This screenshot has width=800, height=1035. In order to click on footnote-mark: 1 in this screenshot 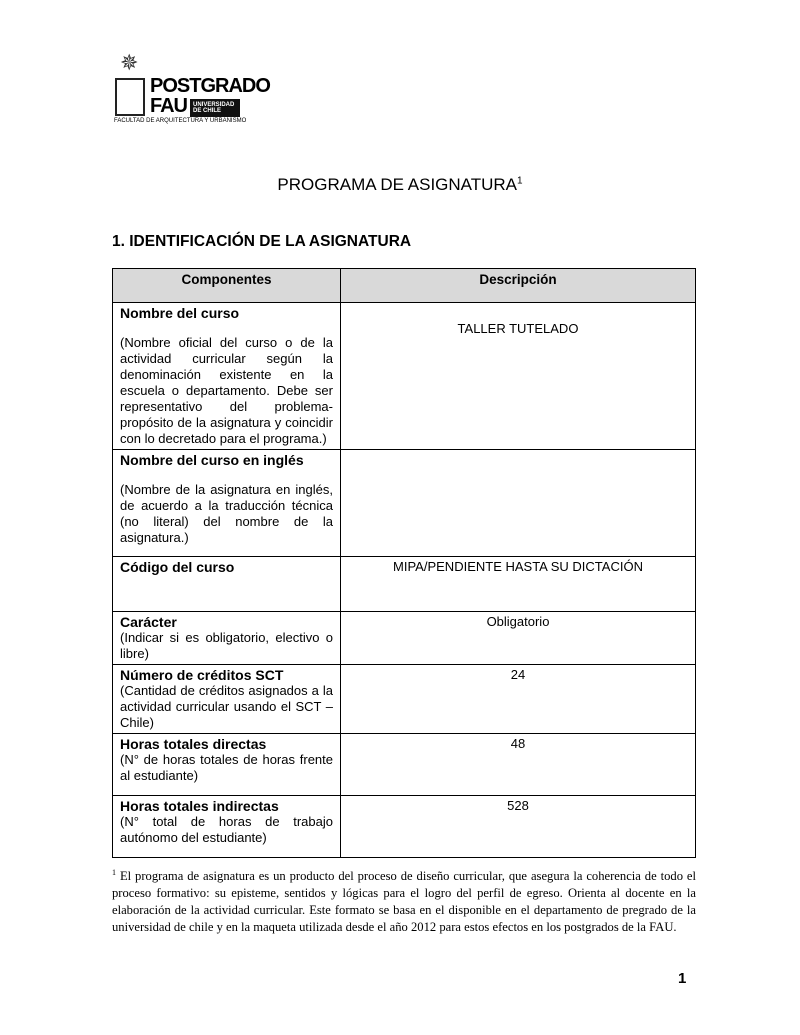, I will do `click(114, 872)`.